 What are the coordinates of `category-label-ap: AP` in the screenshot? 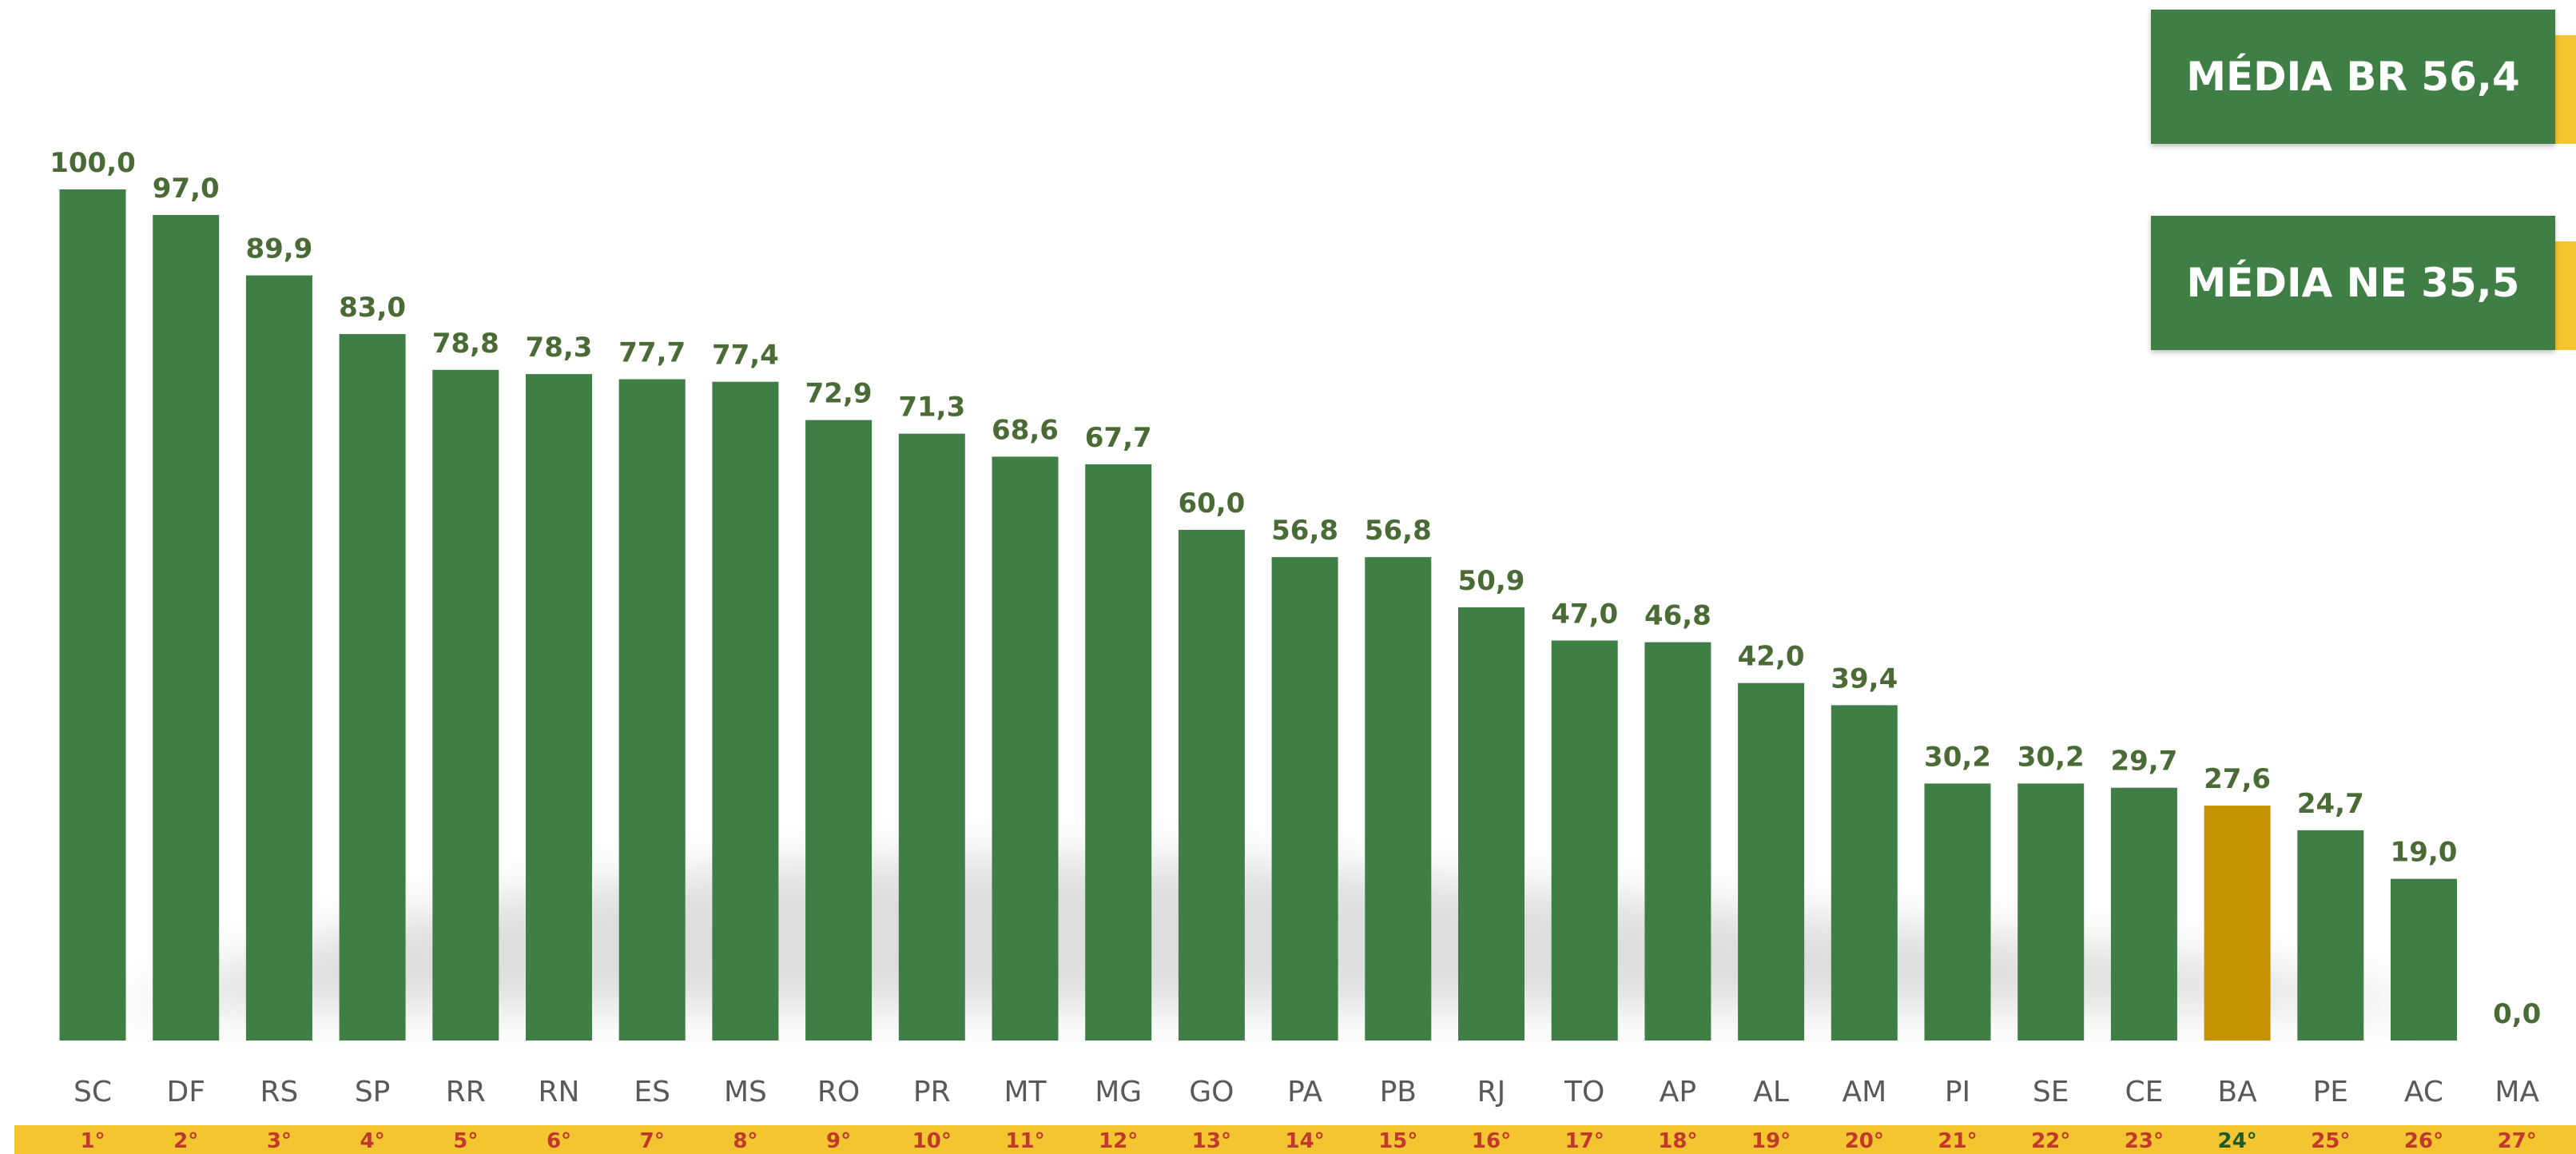 It's located at (1678, 1092).